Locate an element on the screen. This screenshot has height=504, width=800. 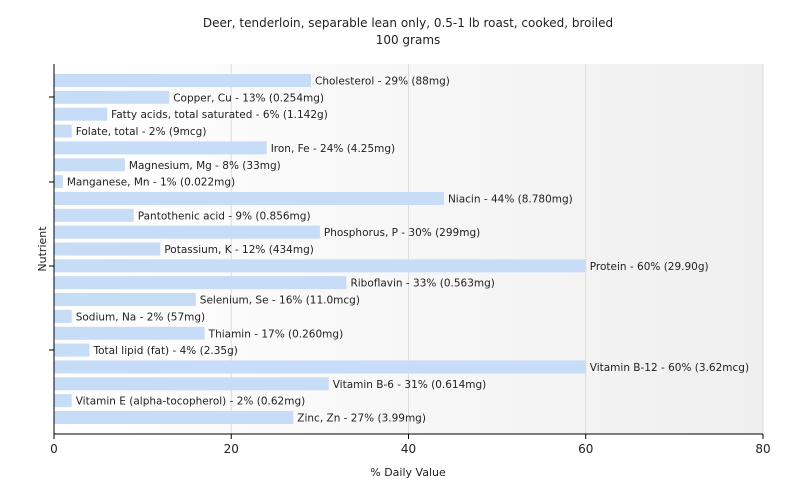
bar-label: Selenium, Se - 16% (11.0mcg) is located at coordinates (280, 301).